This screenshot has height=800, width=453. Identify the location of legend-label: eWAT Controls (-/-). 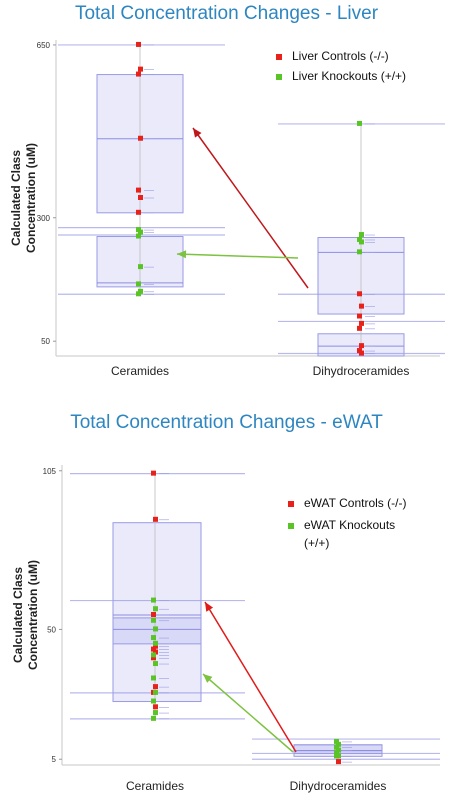
(355, 503).